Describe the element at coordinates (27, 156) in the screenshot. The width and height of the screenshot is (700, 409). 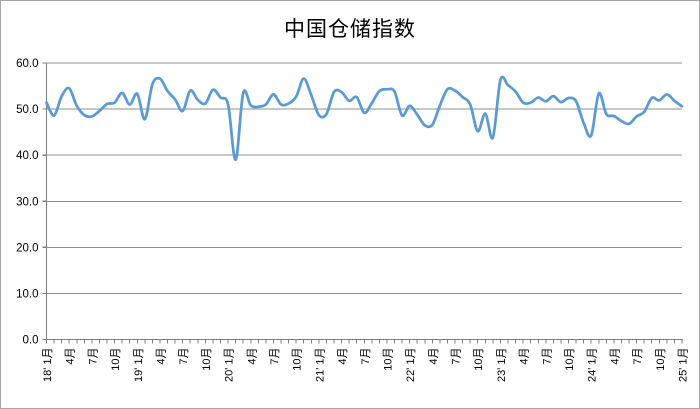
I see `svg-text: 40.0` at that location.